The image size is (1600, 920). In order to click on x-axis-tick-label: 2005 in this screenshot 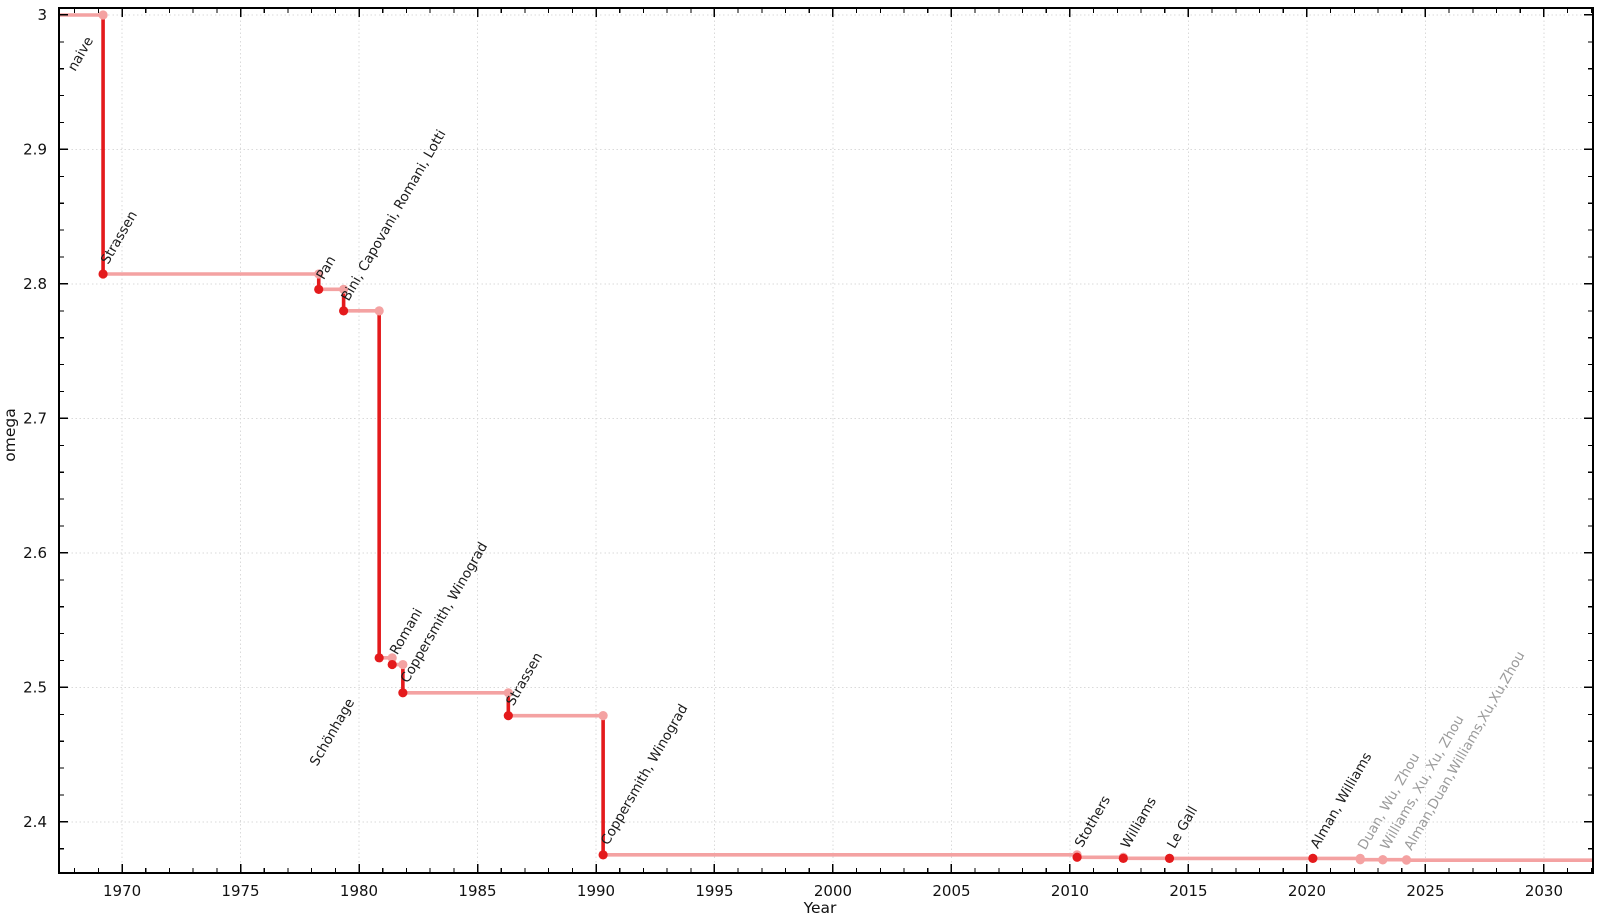, I will do `click(951, 891)`.